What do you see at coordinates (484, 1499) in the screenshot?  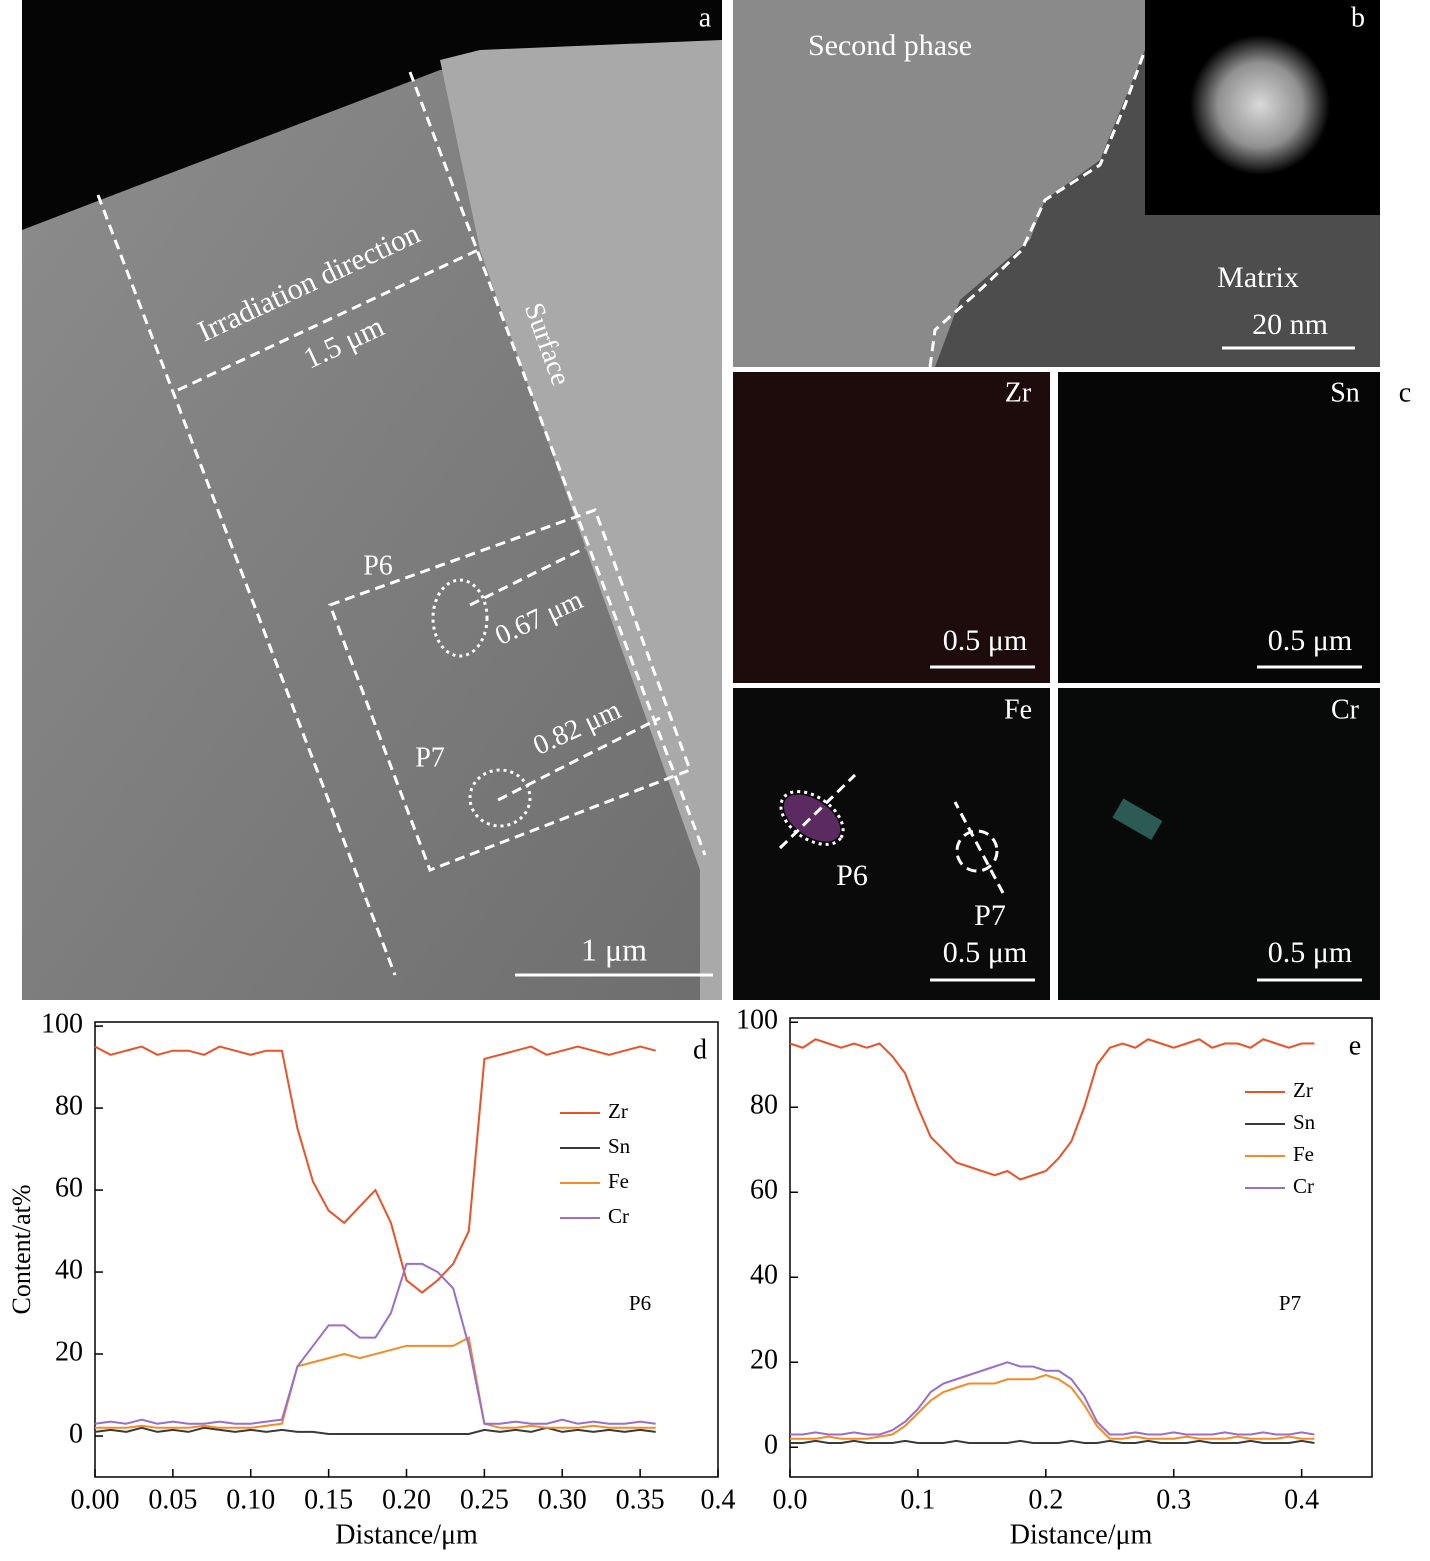 I see `x-tick-label: 0.25` at bounding box center [484, 1499].